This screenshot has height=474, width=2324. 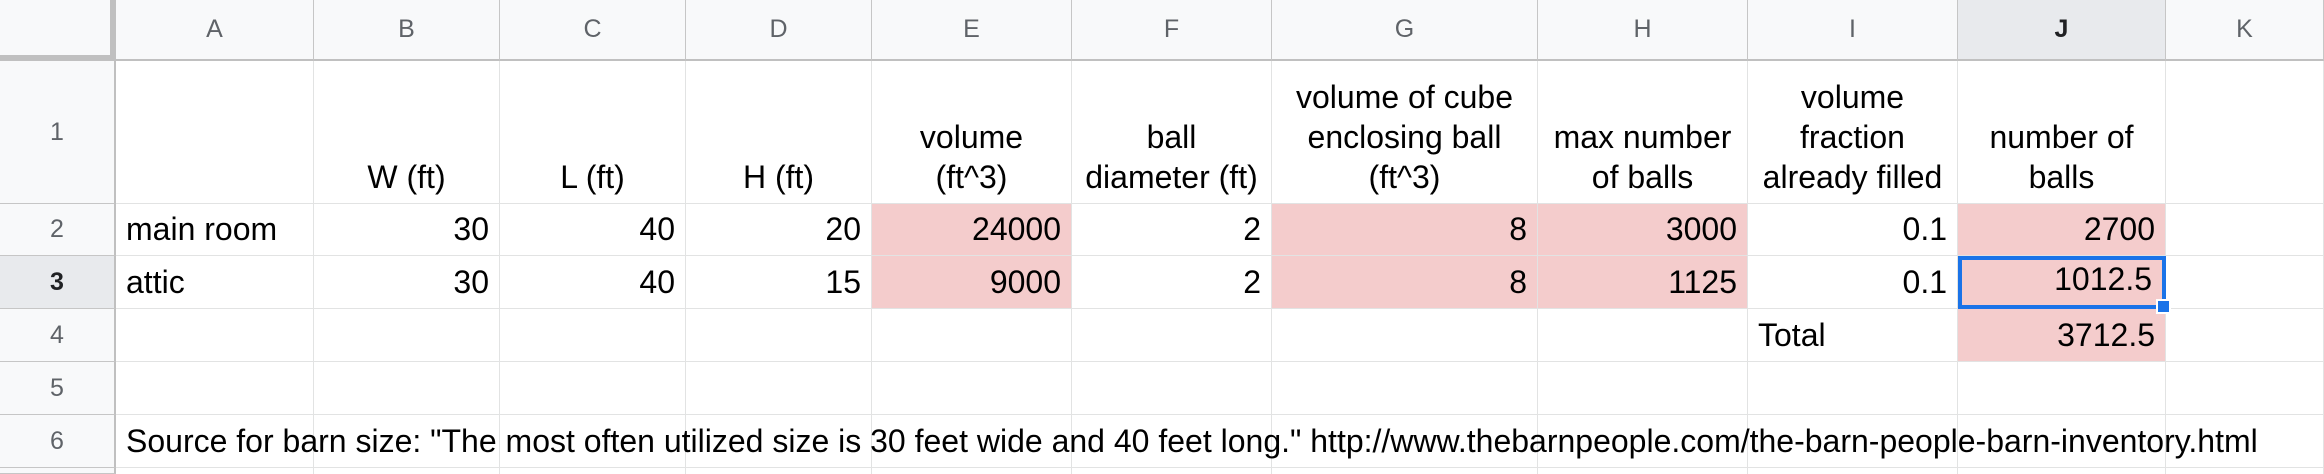 I want to click on cell-g4, so click(x=1405, y=335).